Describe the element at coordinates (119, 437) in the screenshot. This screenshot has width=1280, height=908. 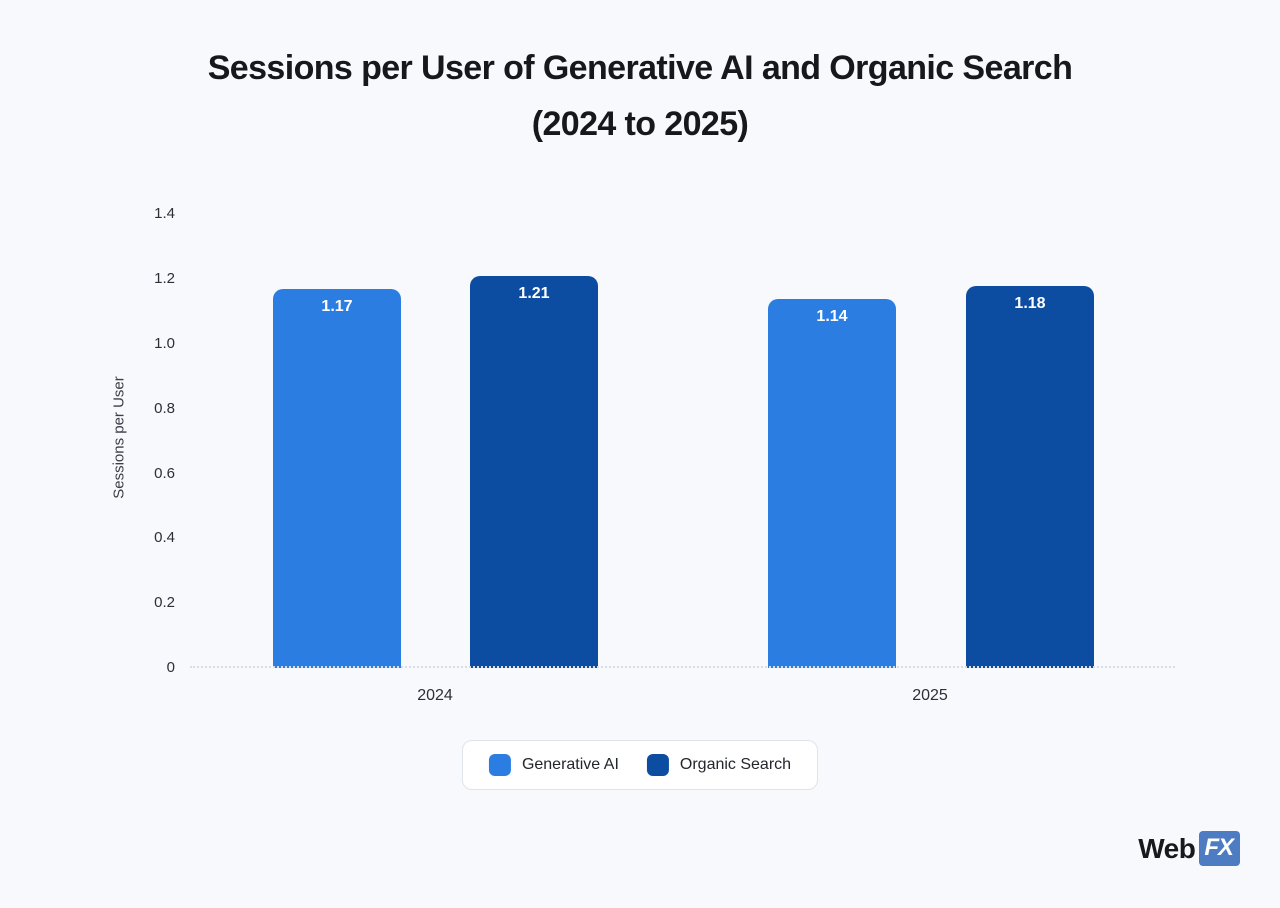
I see `y-axis-title: Sessions per User` at that location.